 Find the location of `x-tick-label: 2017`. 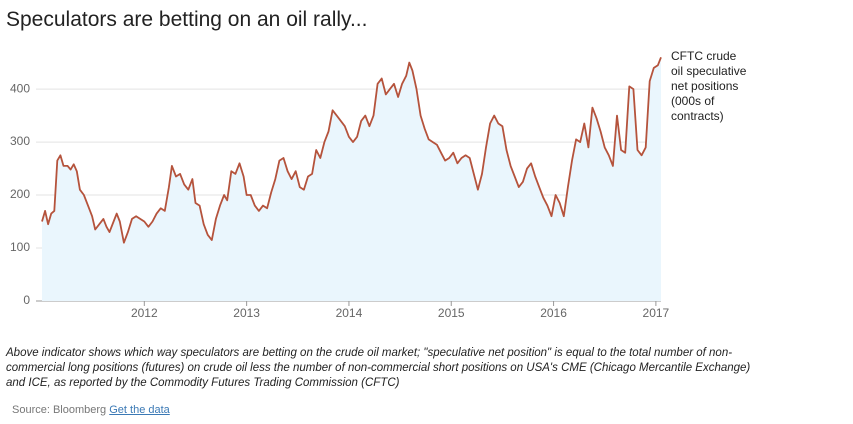

x-tick-label: 2017 is located at coordinates (656, 313).